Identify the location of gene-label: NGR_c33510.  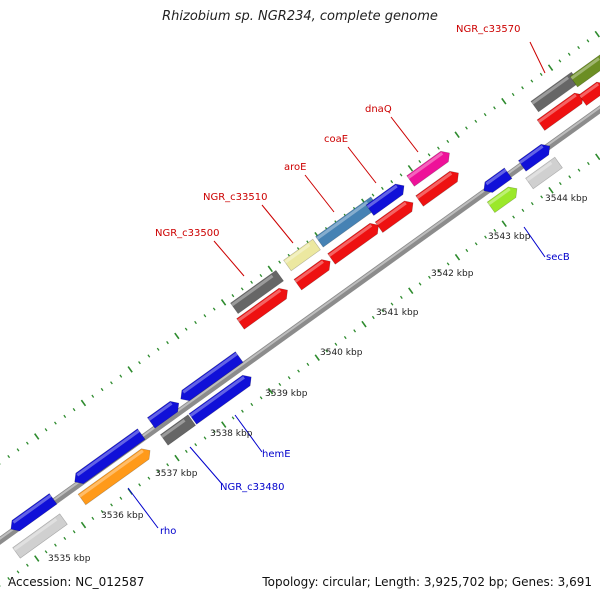
(235, 197).